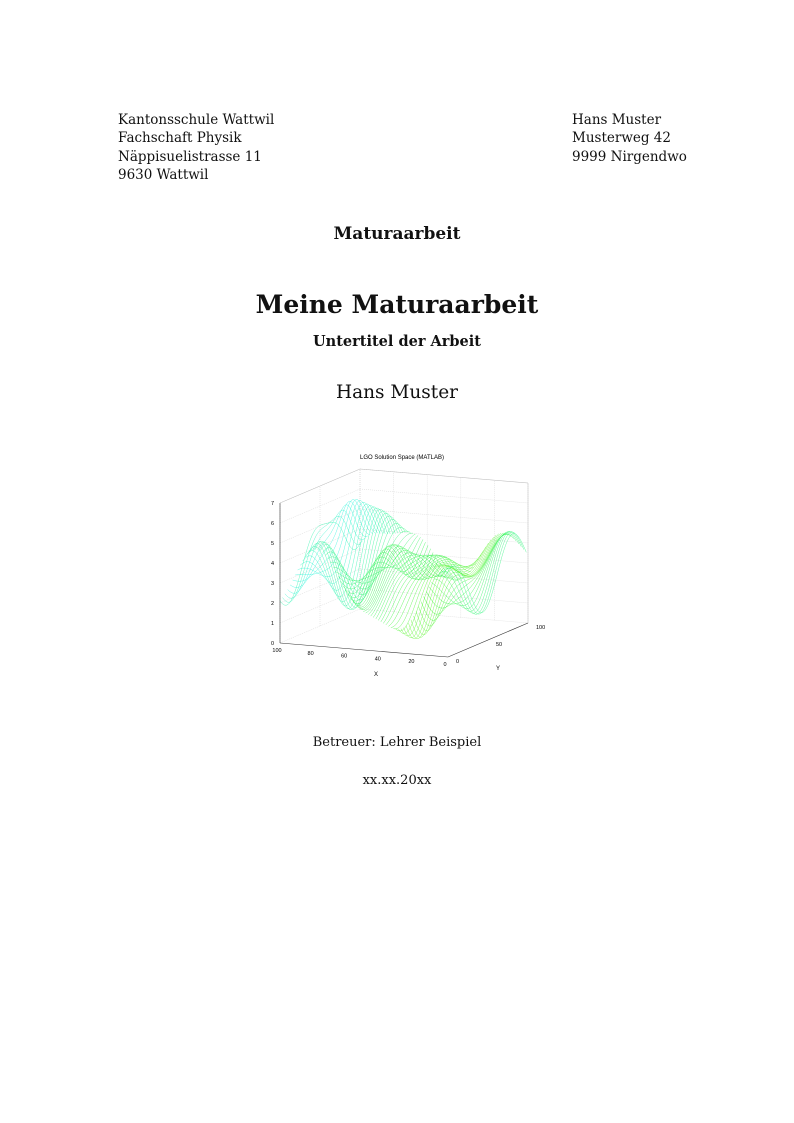 This screenshot has width=794, height=1123. I want to click on axis-ticks: 0 1 2 3 4 5 6 7 100 80 60 40 20 0 0 50 100, so click(408, 584).